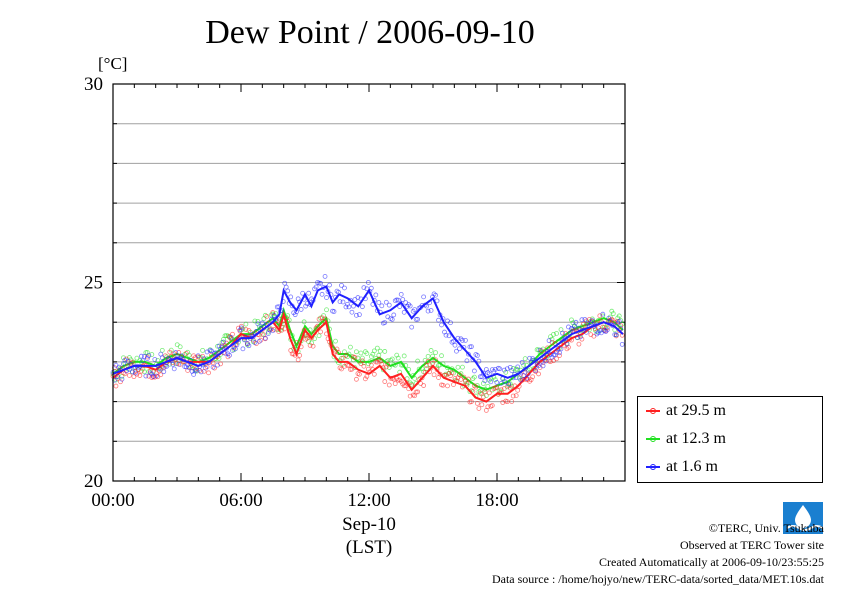 The image size is (842, 595). What do you see at coordinates (696, 438) in the screenshot?
I see `legend-label: at 12.3 m` at bounding box center [696, 438].